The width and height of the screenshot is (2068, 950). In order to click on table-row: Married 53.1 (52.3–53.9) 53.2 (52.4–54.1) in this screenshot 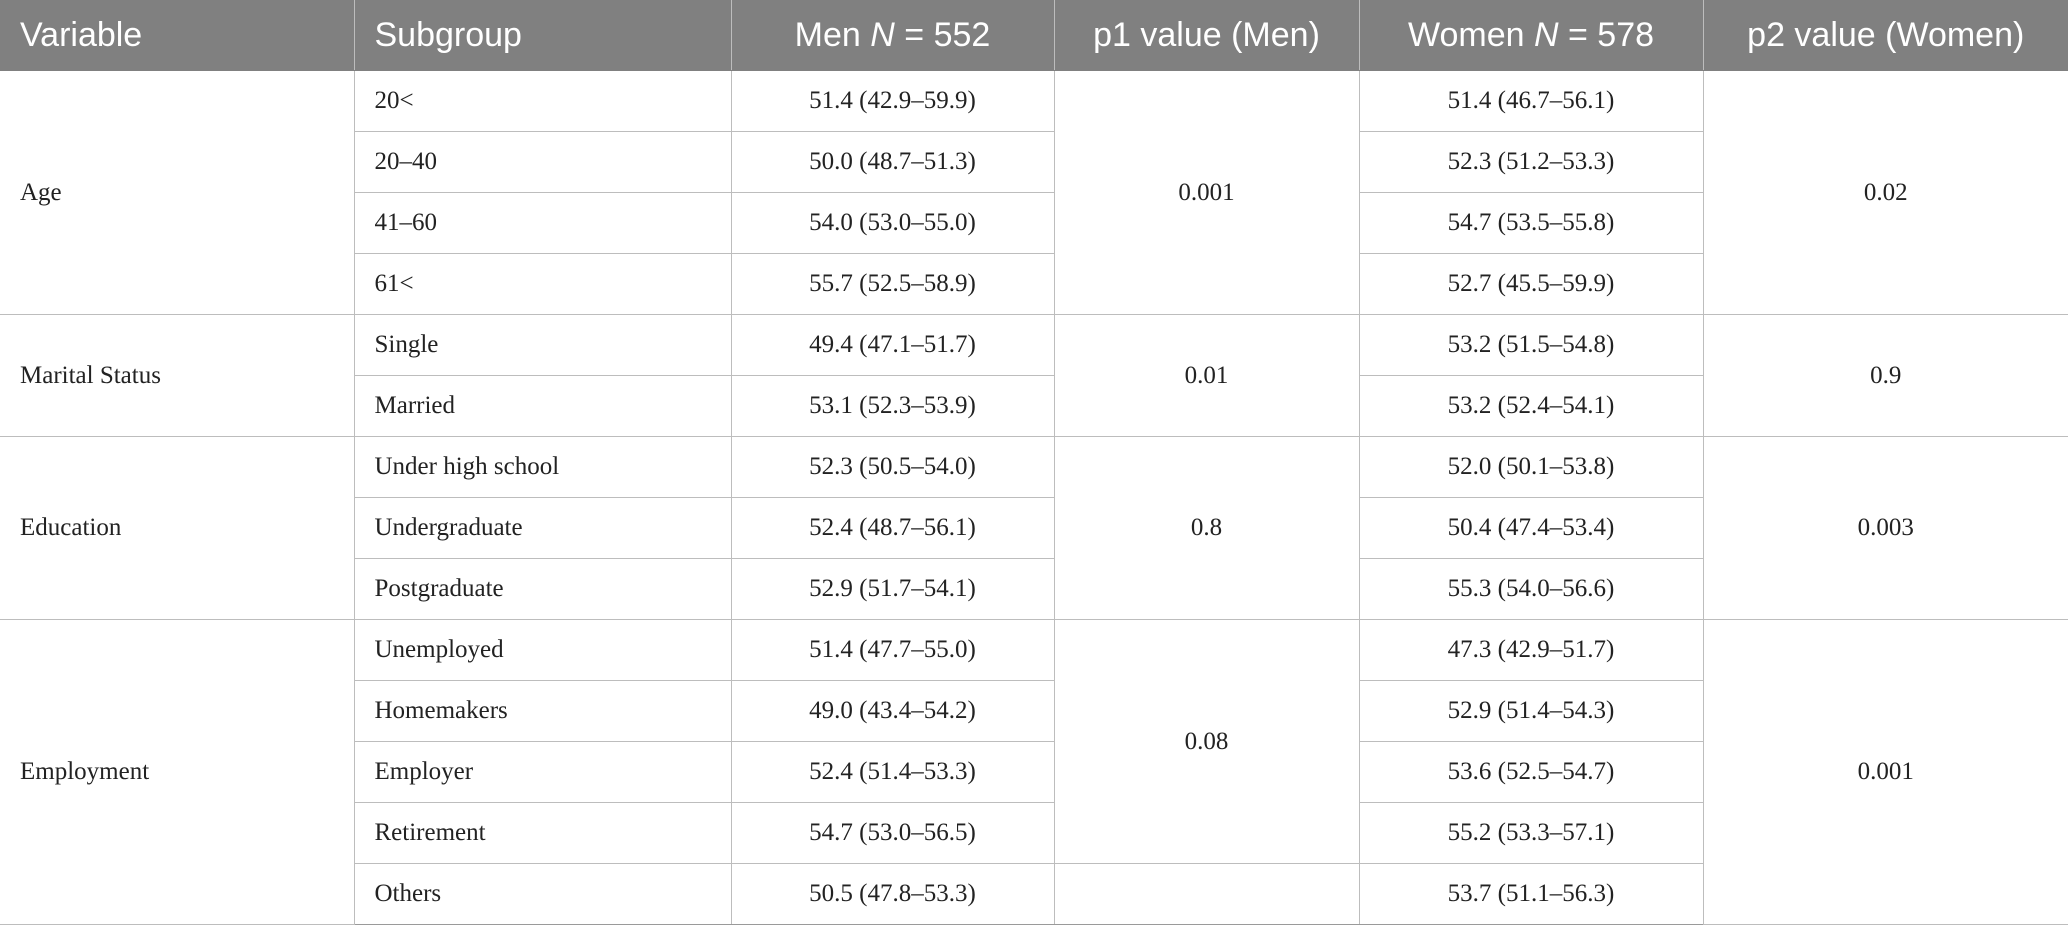, I will do `click(1034, 406)`.